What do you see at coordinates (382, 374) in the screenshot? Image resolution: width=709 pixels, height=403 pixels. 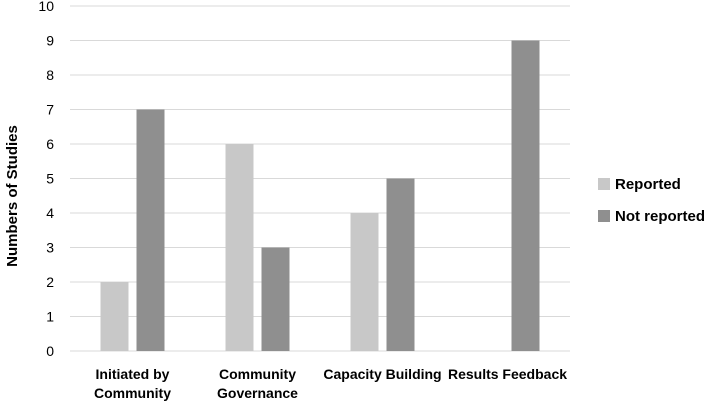 I see `x-category-label: Capacity Building` at bounding box center [382, 374].